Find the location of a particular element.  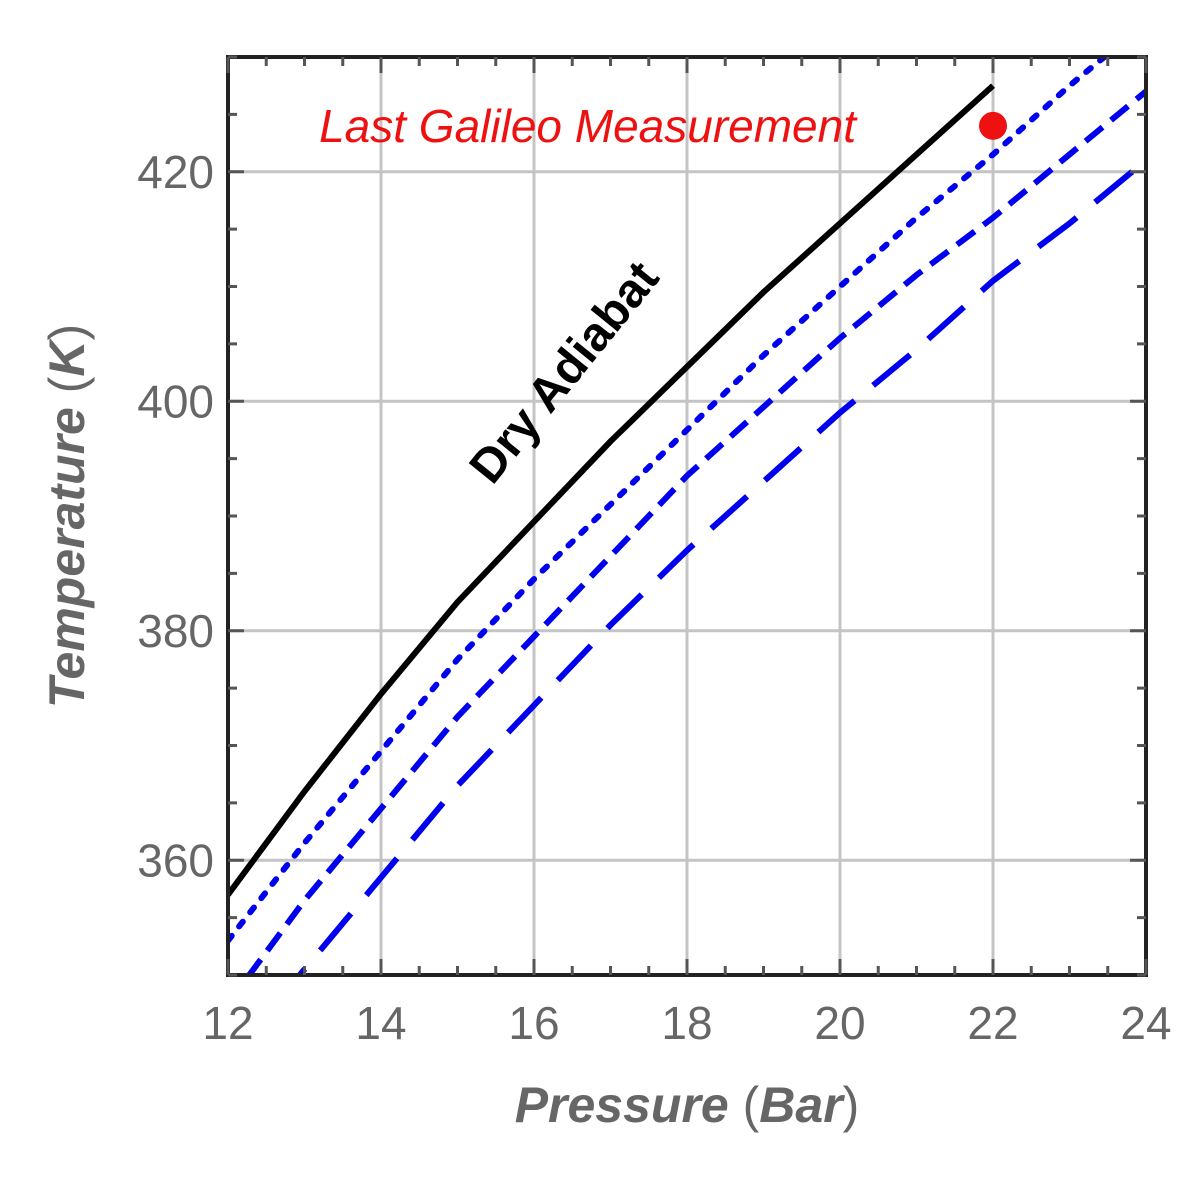

annotation-galileo: Last Galileo Measurement is located at coordinates (588, 126).